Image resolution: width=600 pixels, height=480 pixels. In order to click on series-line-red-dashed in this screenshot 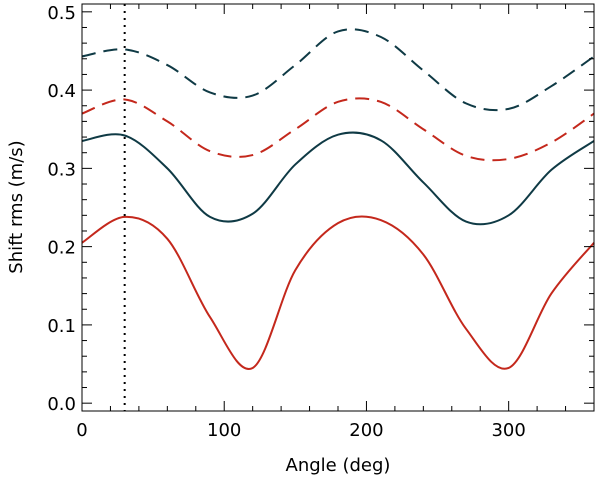, I will do `click(338, 129)`.